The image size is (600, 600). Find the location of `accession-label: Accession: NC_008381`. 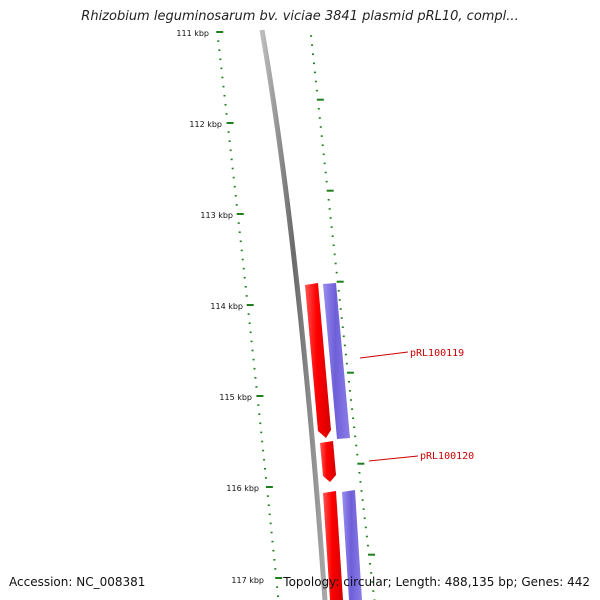

accession-label: Accession: NC_008381 is located at coordinates (77, 582).